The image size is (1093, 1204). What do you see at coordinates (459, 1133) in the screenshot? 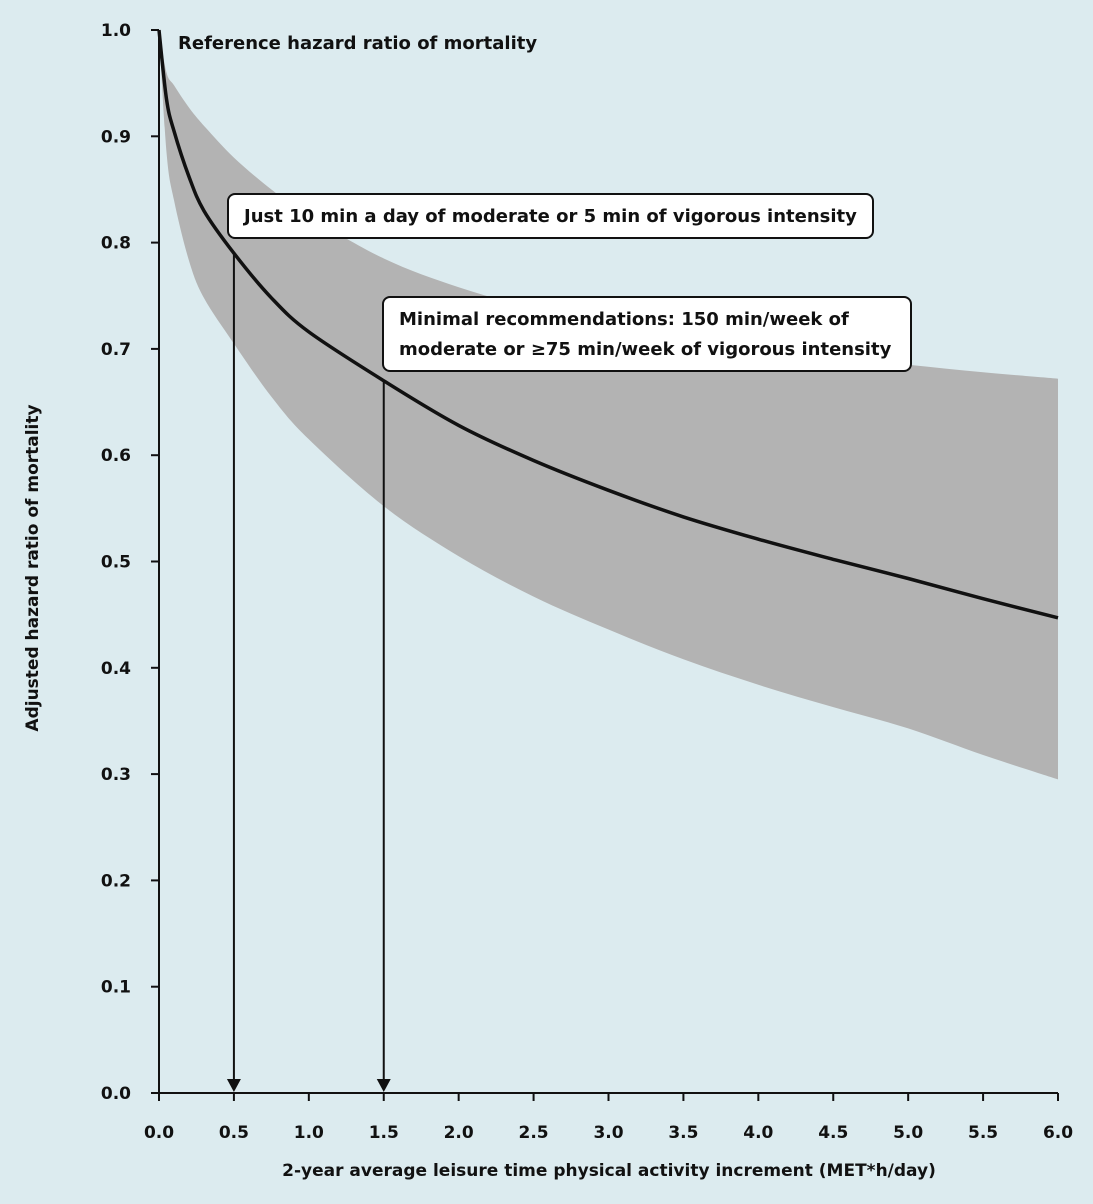
I see `x-tick-label: 2.0` at bounding box center [459, 1133].